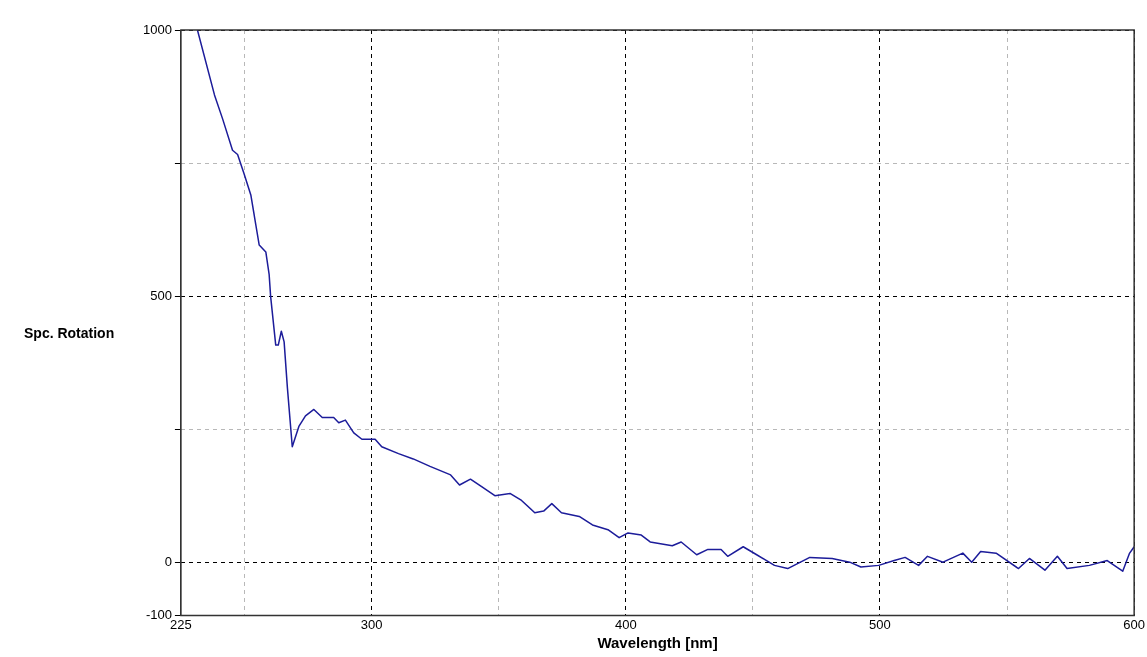  What do you see at coordinates (69, 333) in the screenshot?
I see `y-axis-title: Spc. Rotation` at bounding box center [69, 333].